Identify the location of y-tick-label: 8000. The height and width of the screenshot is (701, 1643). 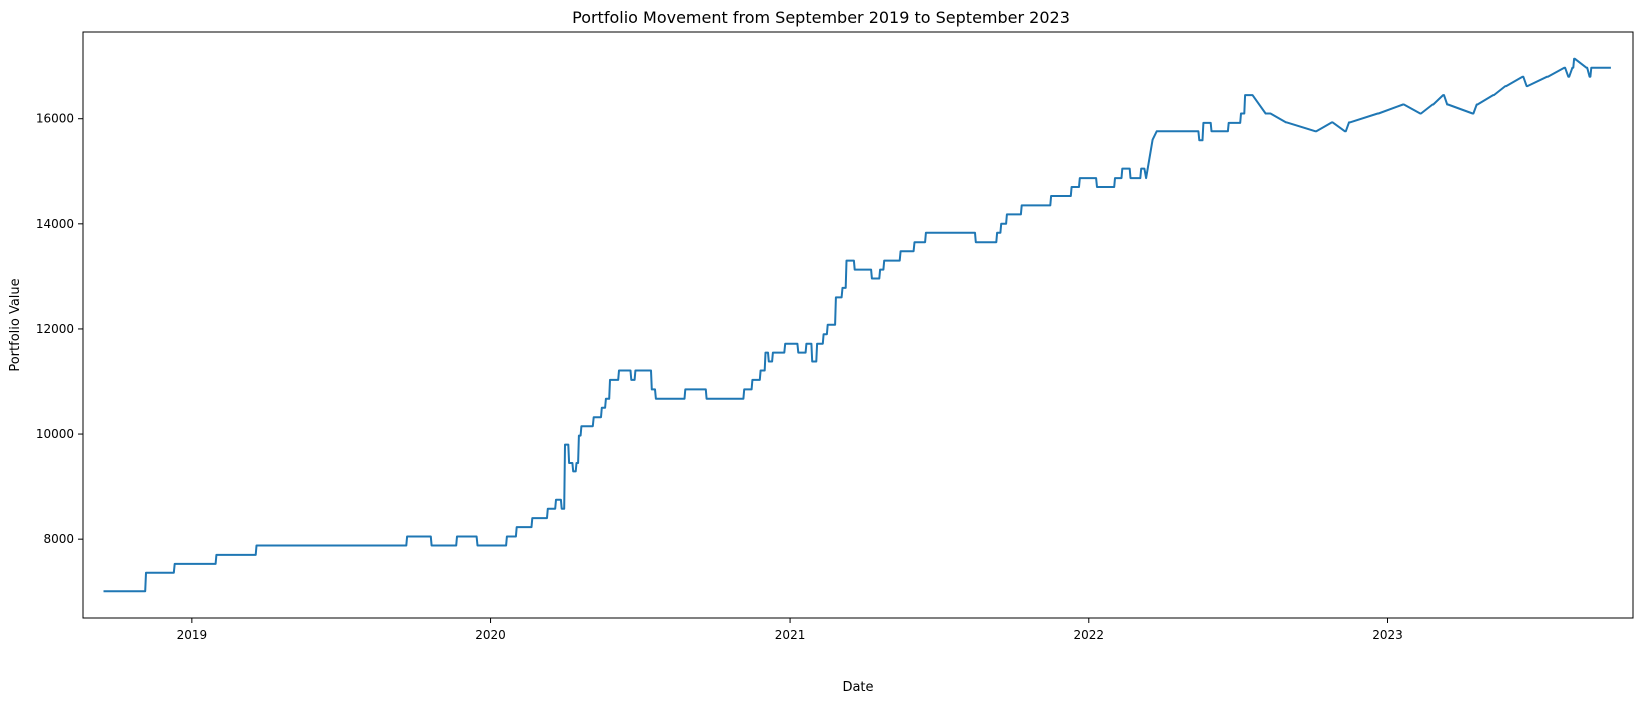
(58, 539).